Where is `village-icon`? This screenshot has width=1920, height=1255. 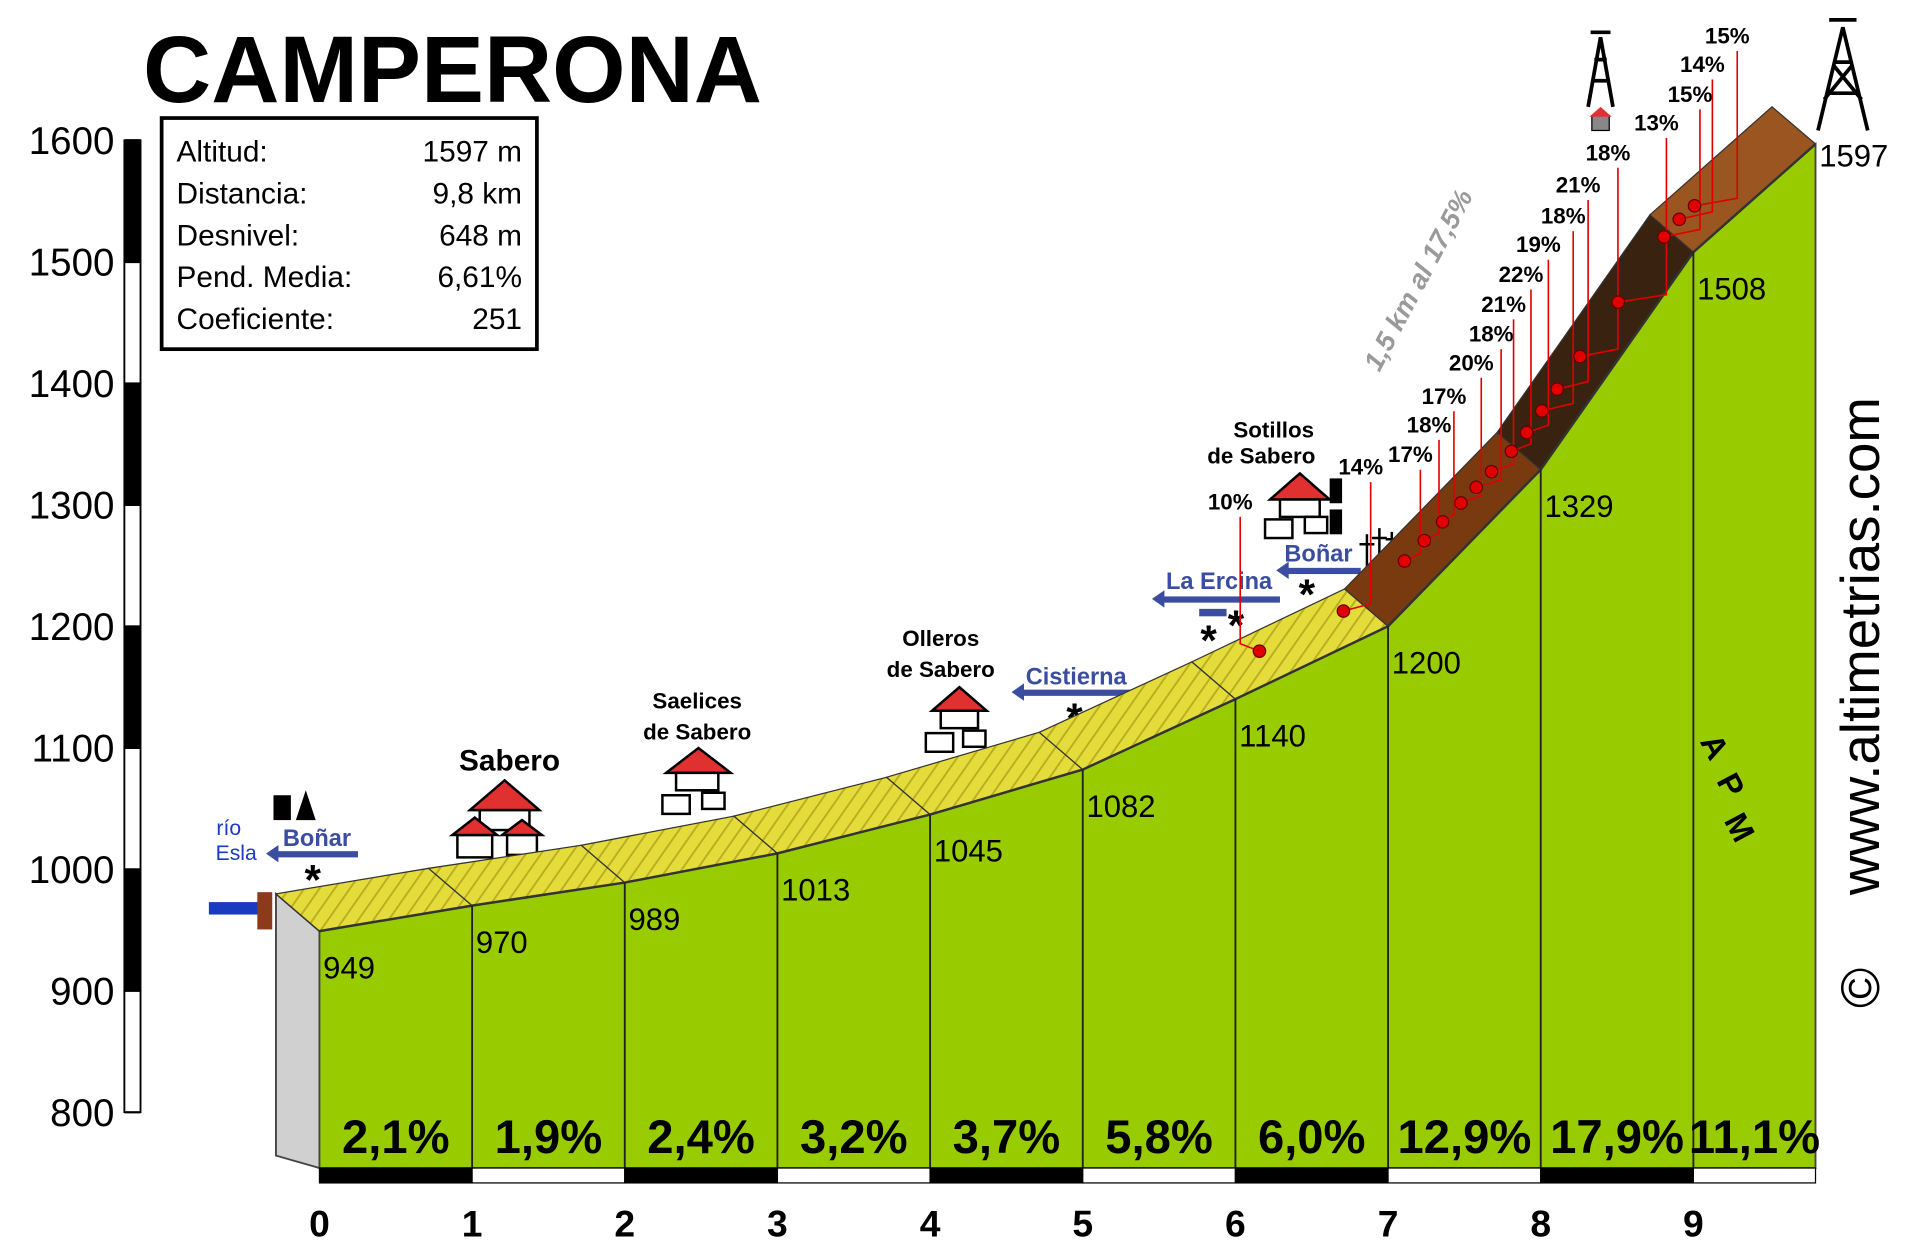
village-icon is located at coordinates (890, 665).